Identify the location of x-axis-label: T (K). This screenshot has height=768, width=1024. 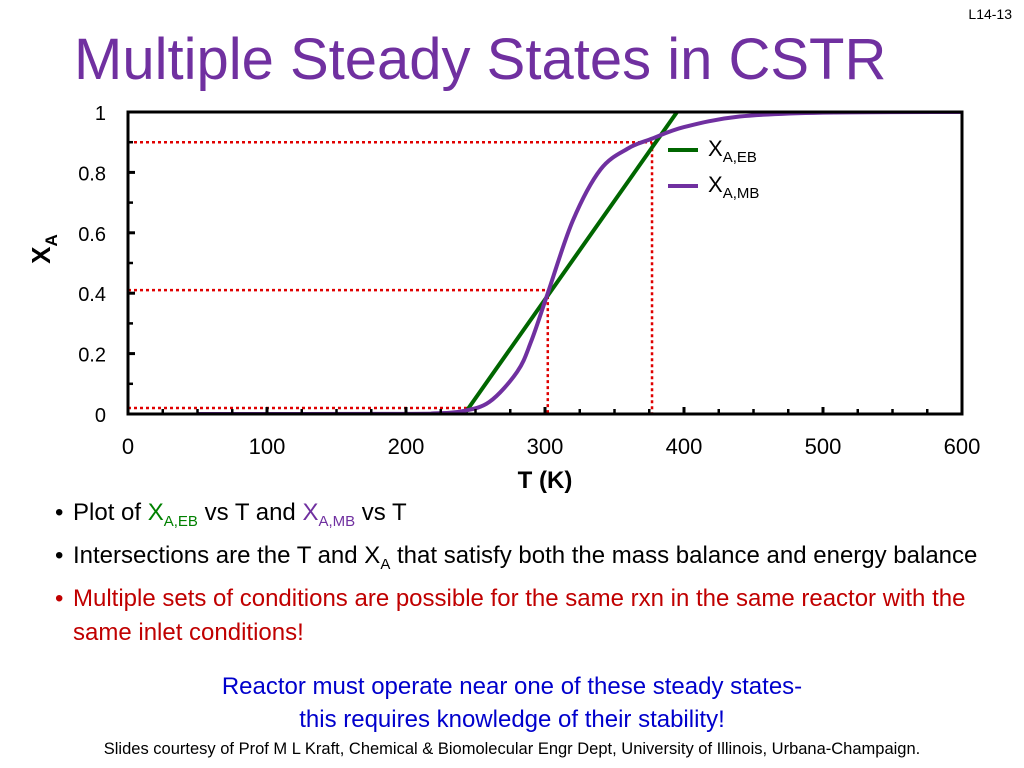
(545, 480).